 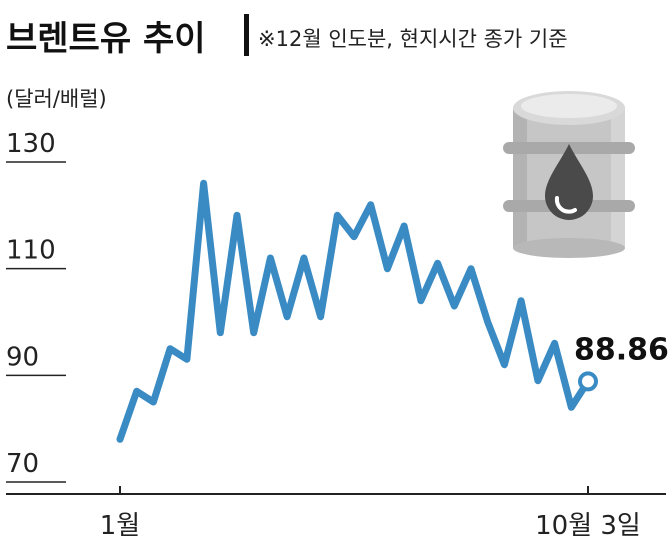 I want to click on x-axis-ticks: 1월 10월 3일, so click(x=370, y=513).